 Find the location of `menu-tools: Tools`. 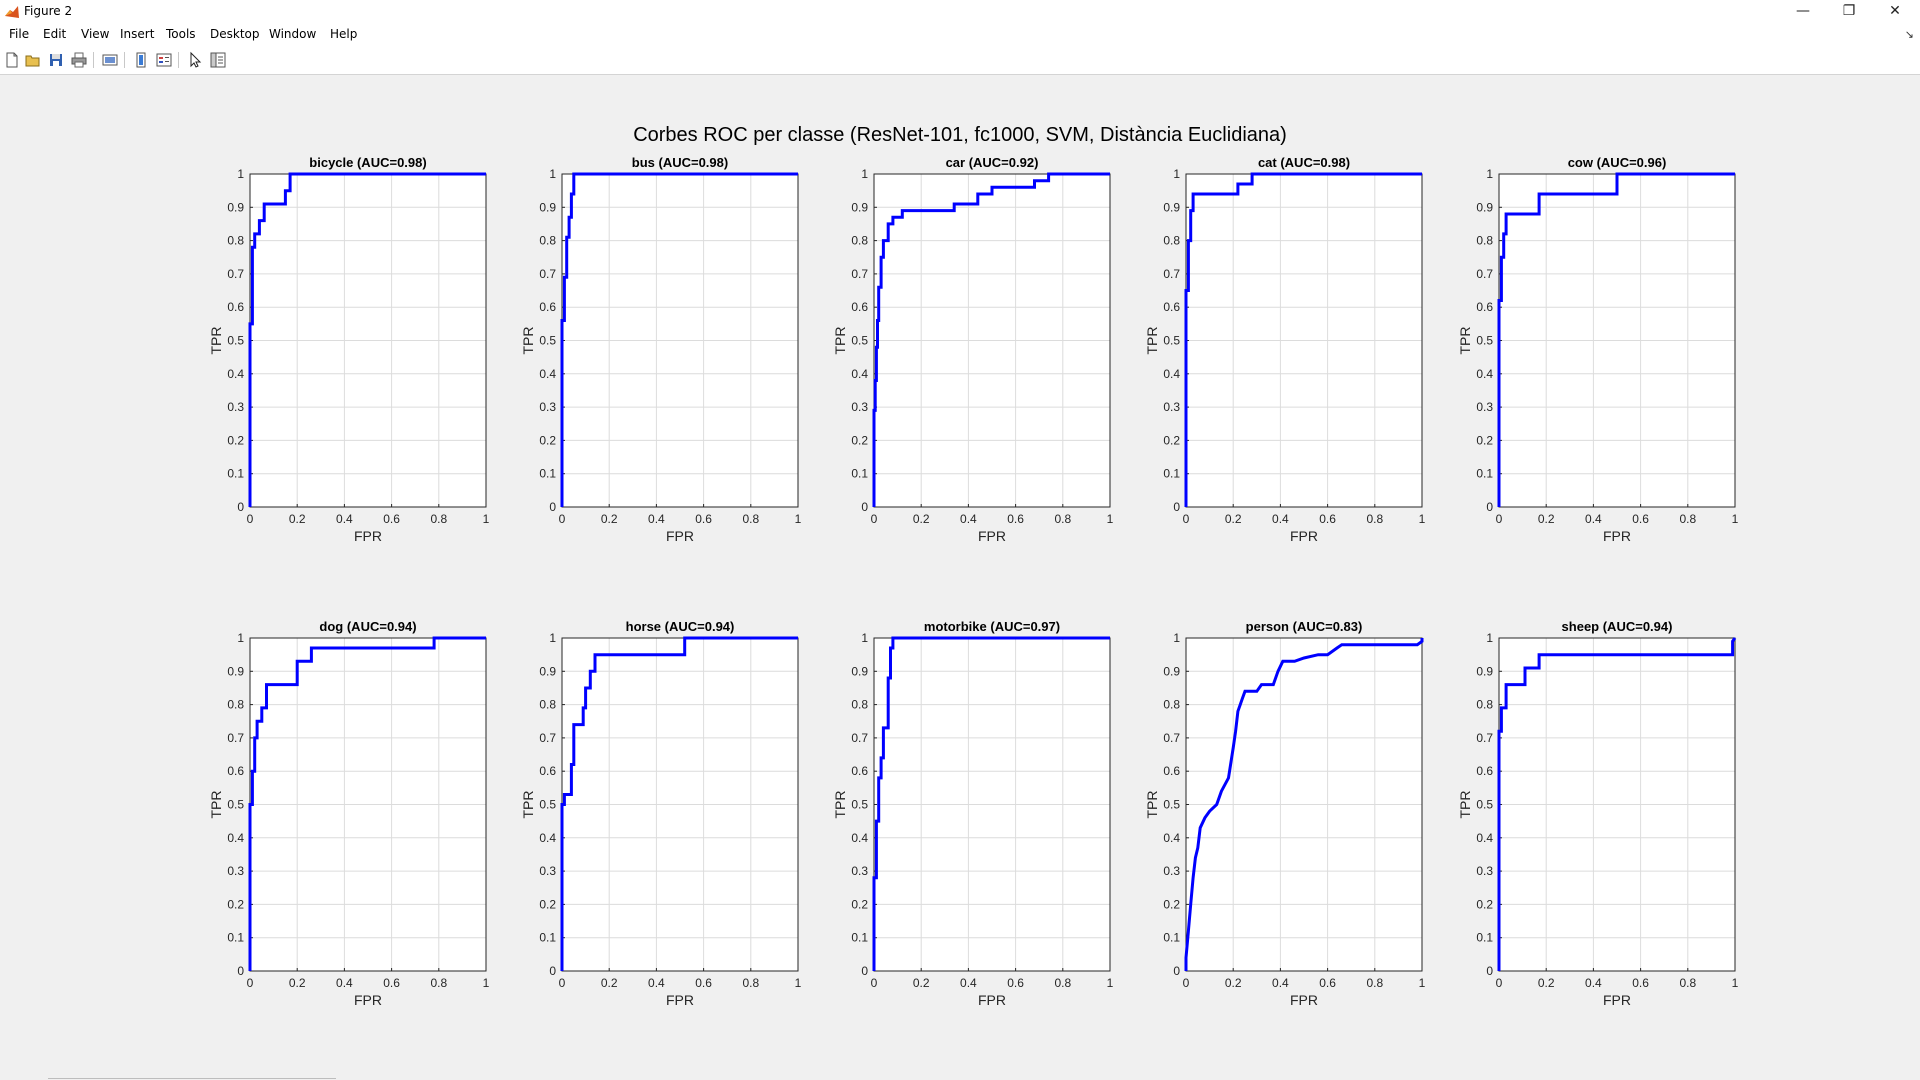

menu-tools: Tools is located at coordinates (181, 34).